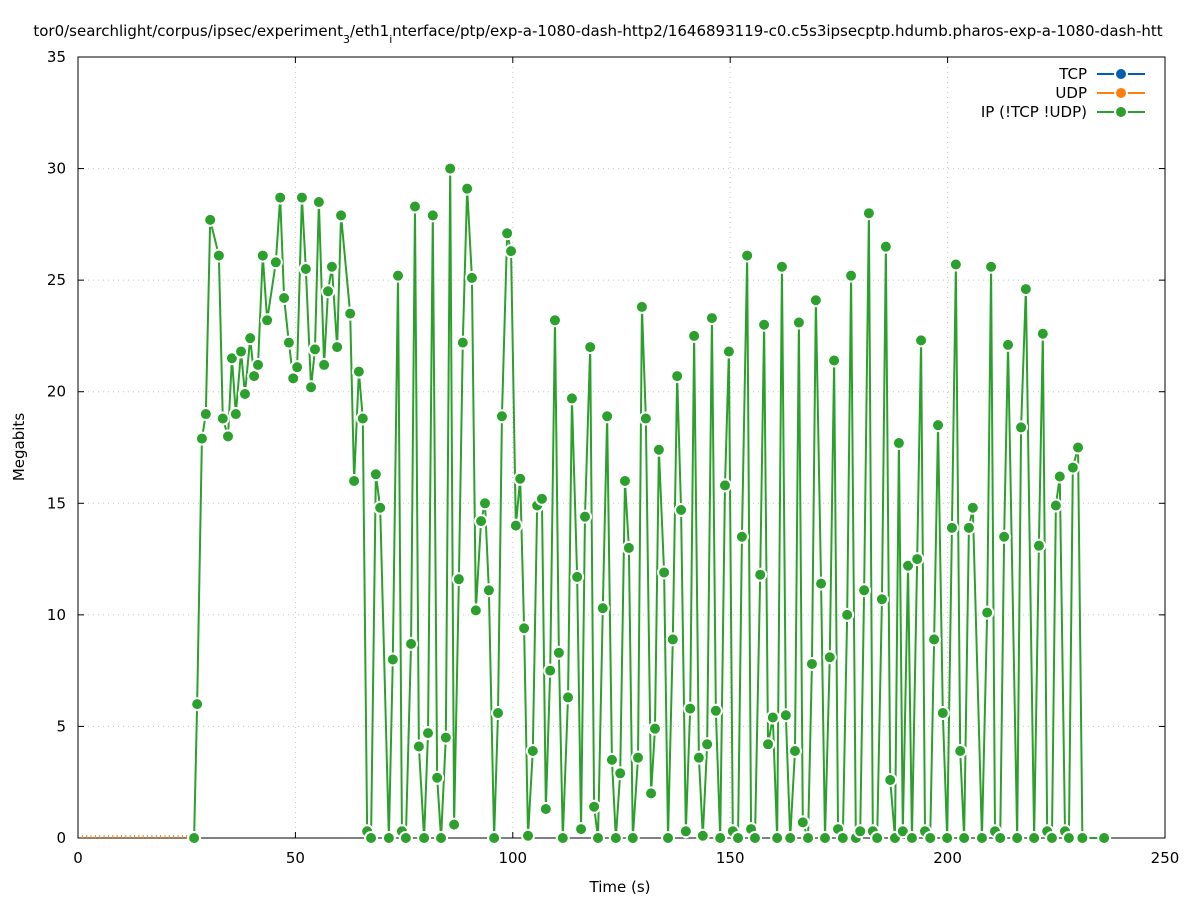  I want to click on y-tick-label: 20, so click(56, 392).